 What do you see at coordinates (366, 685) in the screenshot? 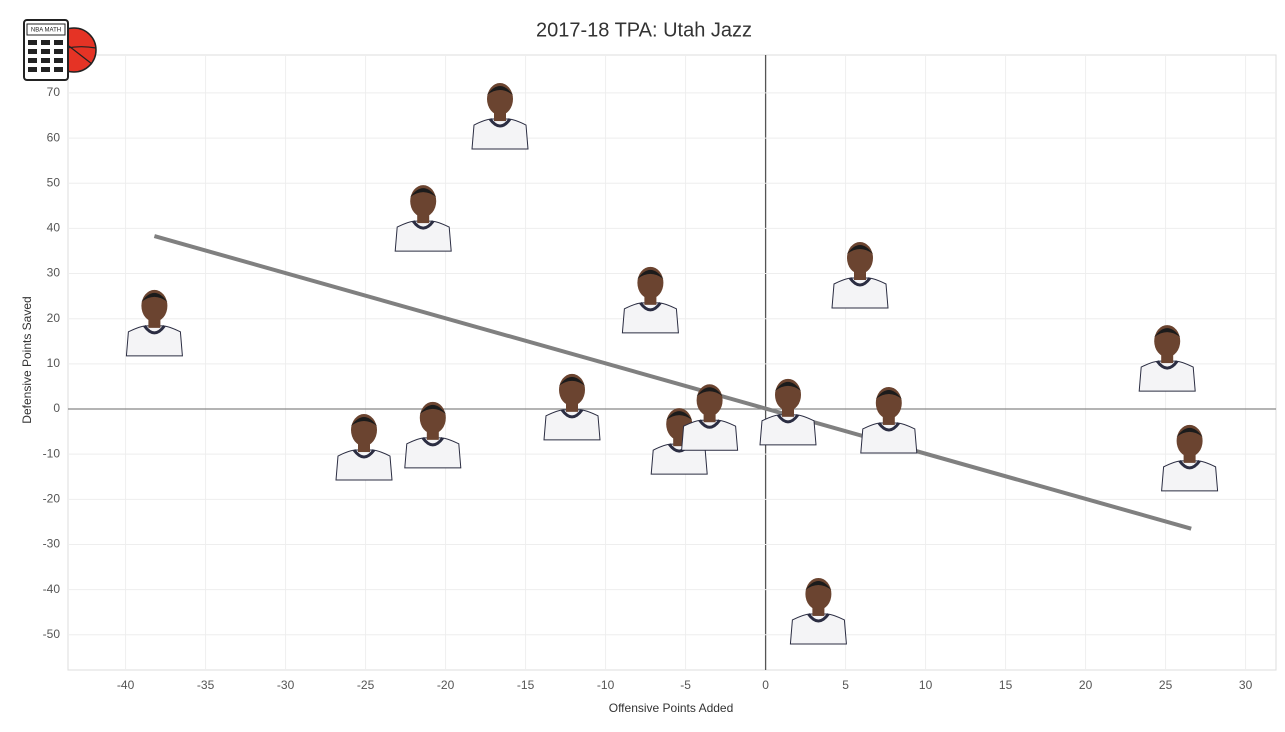
I see `x-tick-label: -25` at bounding box center [366, 685].